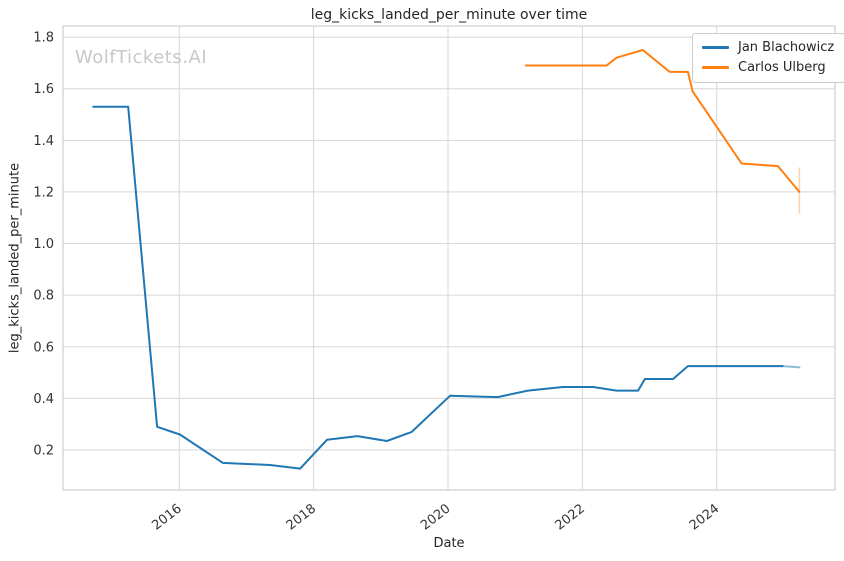 The width and height of the screenshot is (844, 561). Describe the element at coordinates (715, 47) in the screenshot. I see `legend-swatch-jan-blachowicz` at that location.